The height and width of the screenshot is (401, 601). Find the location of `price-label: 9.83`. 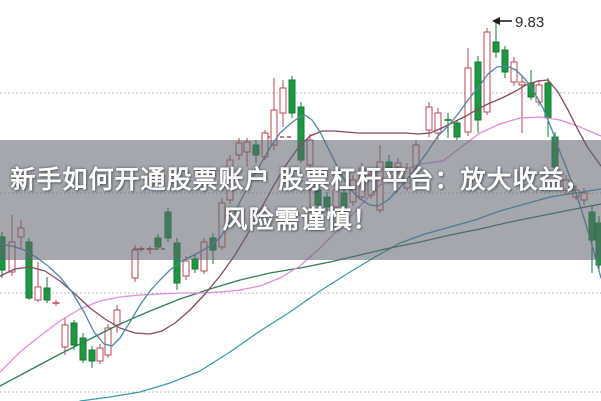

price-label: 9.83 is located at coordinates (529, 22).